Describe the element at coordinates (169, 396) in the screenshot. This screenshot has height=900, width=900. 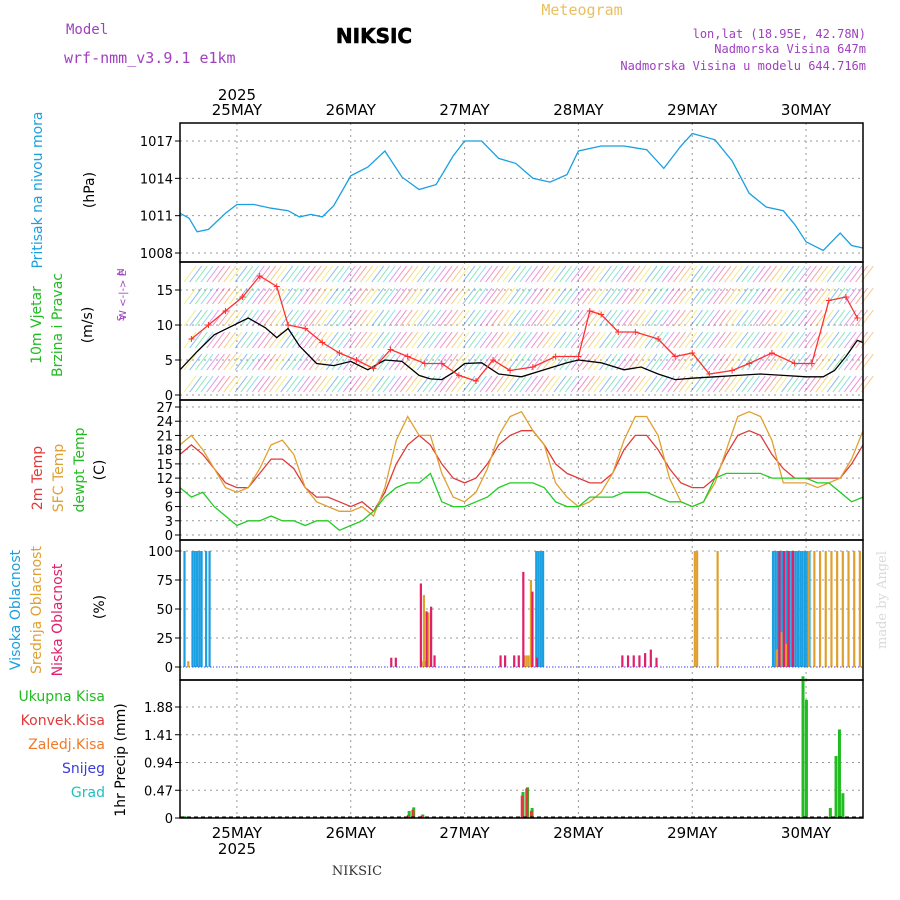
I see `y-tick-label: 0` at that location.